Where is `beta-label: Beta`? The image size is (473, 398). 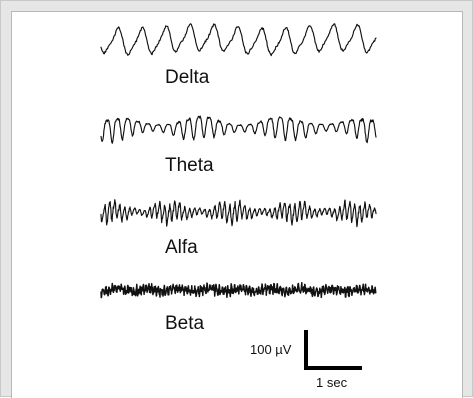
beta-label: Beta is located at coordinates (185, 323).